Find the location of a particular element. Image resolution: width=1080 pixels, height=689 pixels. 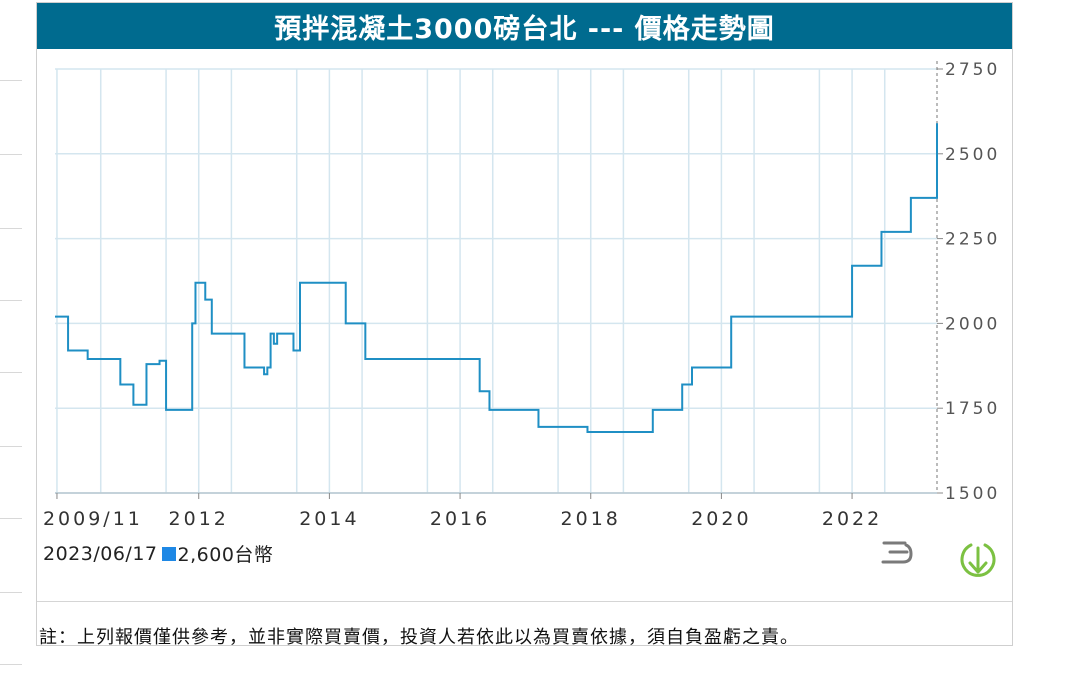

readout-value: 2,600台幣 is located at coordinates (225, 555).